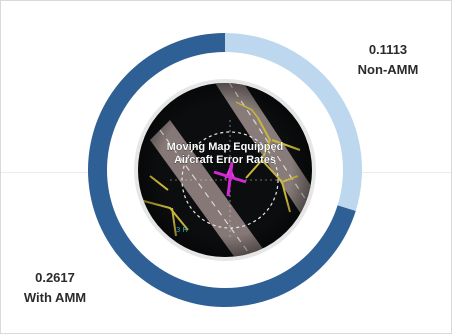  What do you see at coordinates (388, 49) in the screenshot?
I see `slice-value-non-amm: 0.1113` at bounding box center [388, 49].